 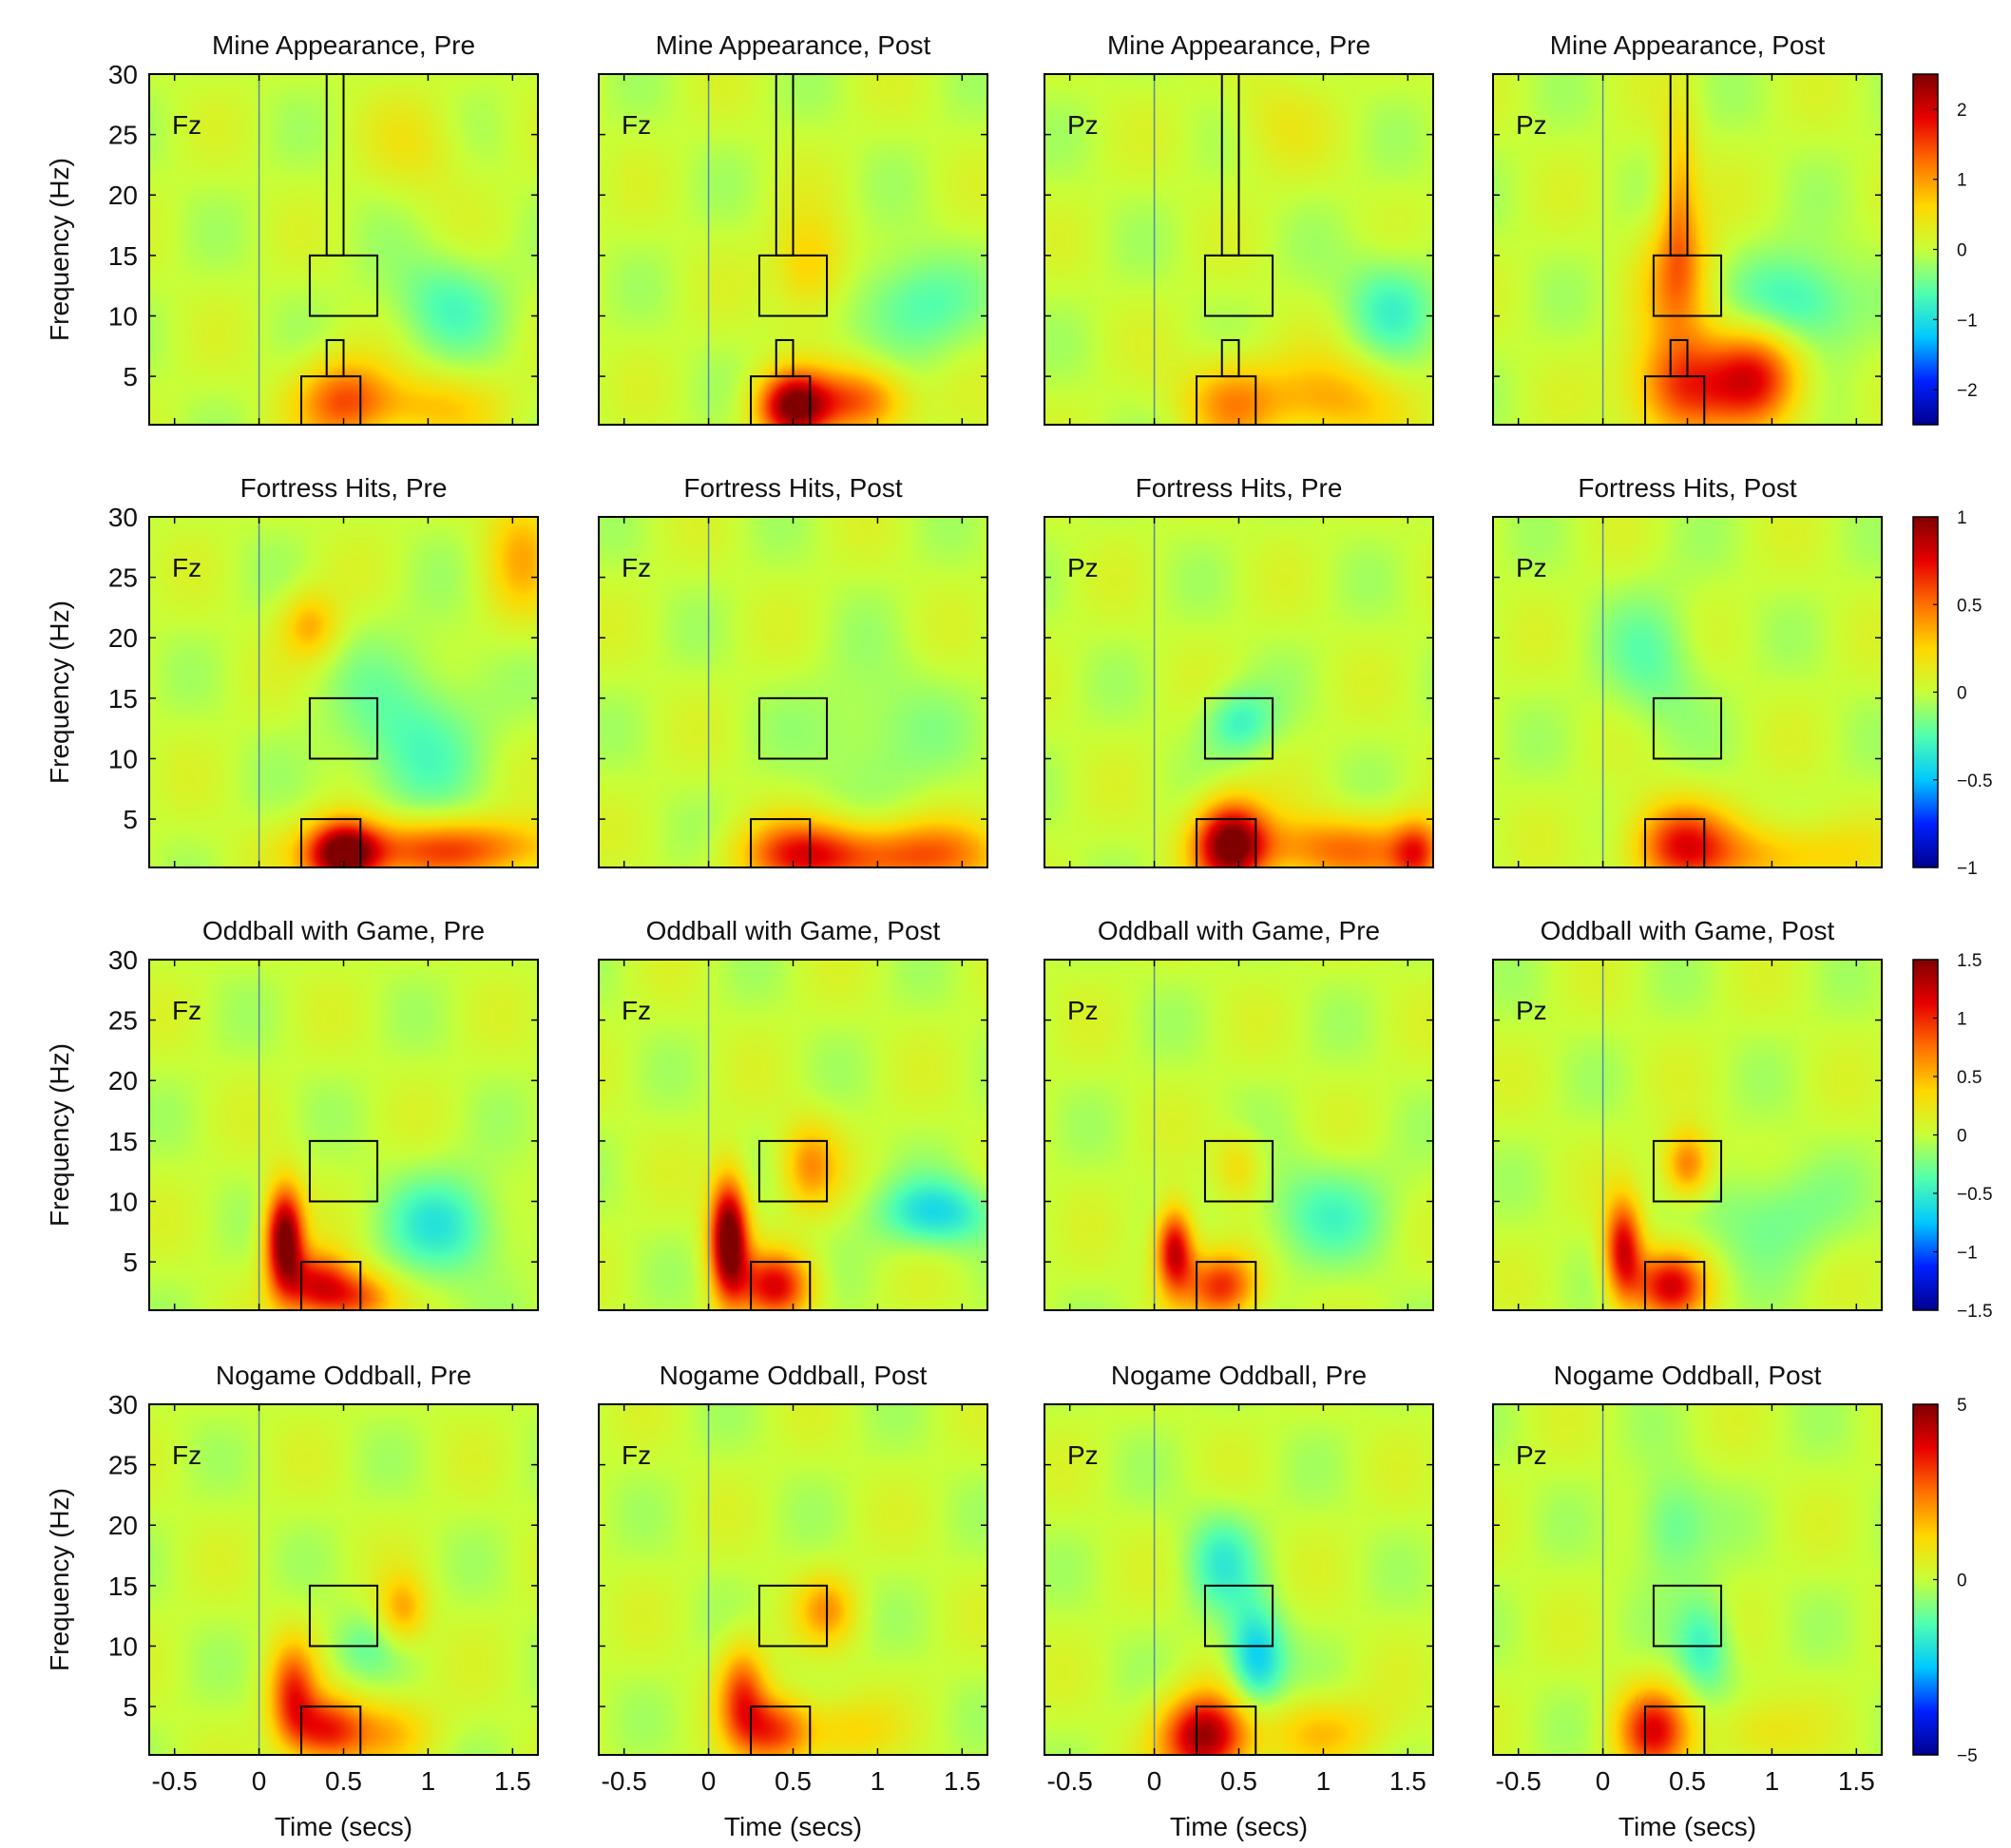 I want to click on colorbar-tick-label: 1, so click(x=1962, y=518).